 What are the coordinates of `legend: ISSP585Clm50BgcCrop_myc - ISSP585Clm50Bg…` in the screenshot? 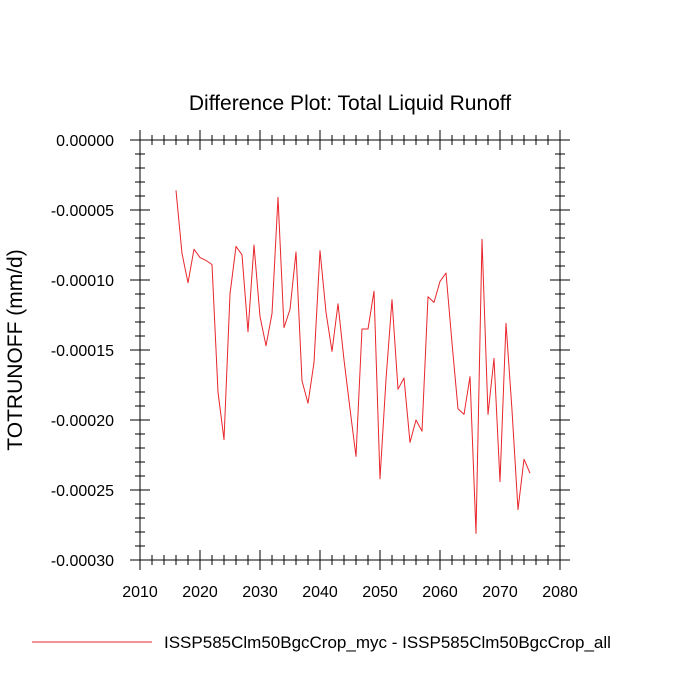 It's located at (321, 642).